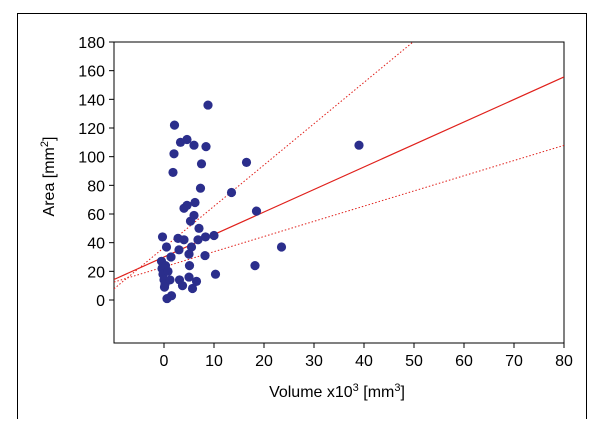 Image resolution: width=595 pixels, height=421 pixels. What do you see at coordinates (214, 361) in the screenshot?
I see `x-tick-label: 10` at bounding box center [214, 361].